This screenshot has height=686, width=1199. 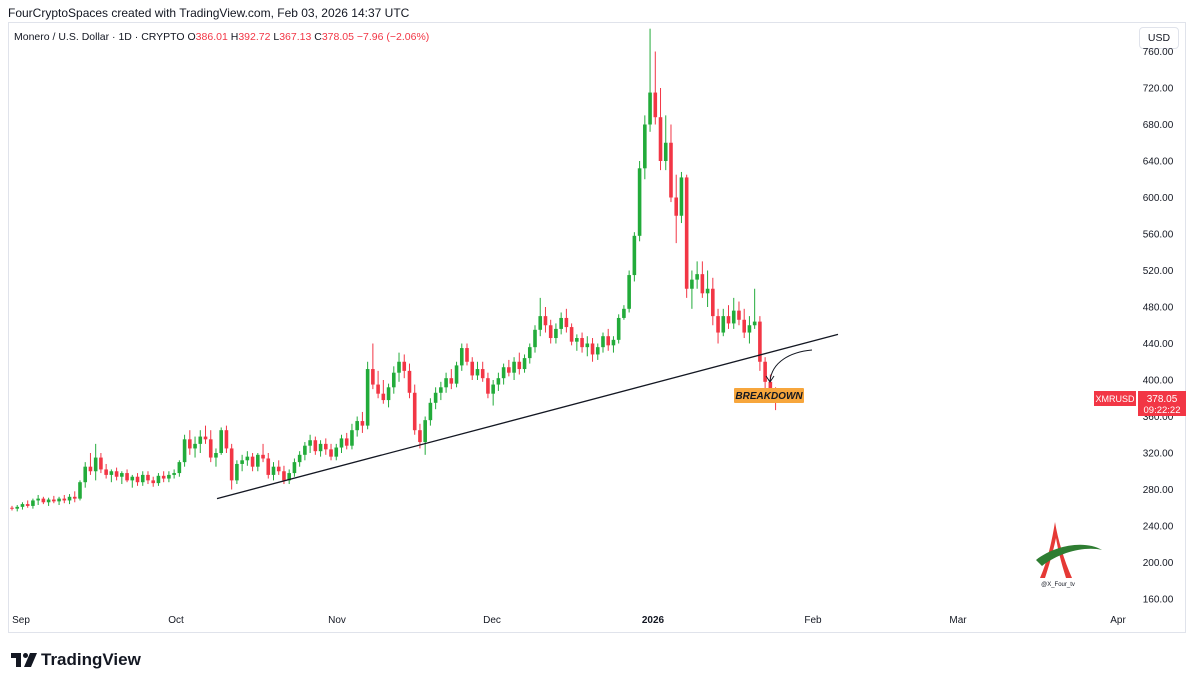 What do you see at coordinates (1069, 555) in the screenshot?
I see `watermark-swoosh` at bounding box center [1069, 555].